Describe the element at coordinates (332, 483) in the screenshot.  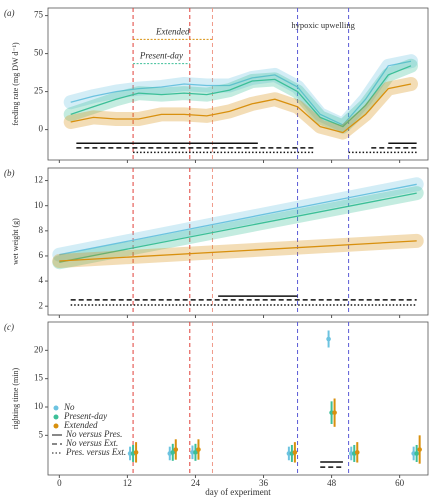
I see `x-tick-label: 48` at that location.